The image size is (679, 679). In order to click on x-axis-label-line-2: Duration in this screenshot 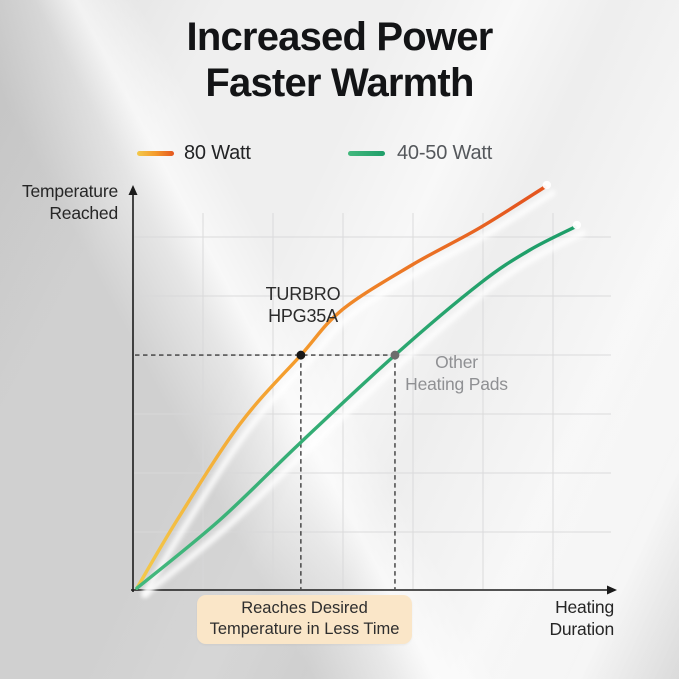, I will do `click(581, 628)`.